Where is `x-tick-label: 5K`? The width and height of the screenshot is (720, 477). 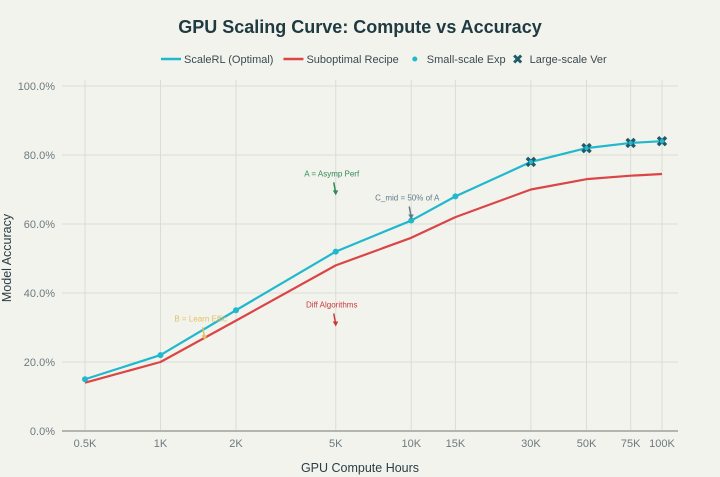 x-tick-label: 5K is located at coordinates (336, 444).